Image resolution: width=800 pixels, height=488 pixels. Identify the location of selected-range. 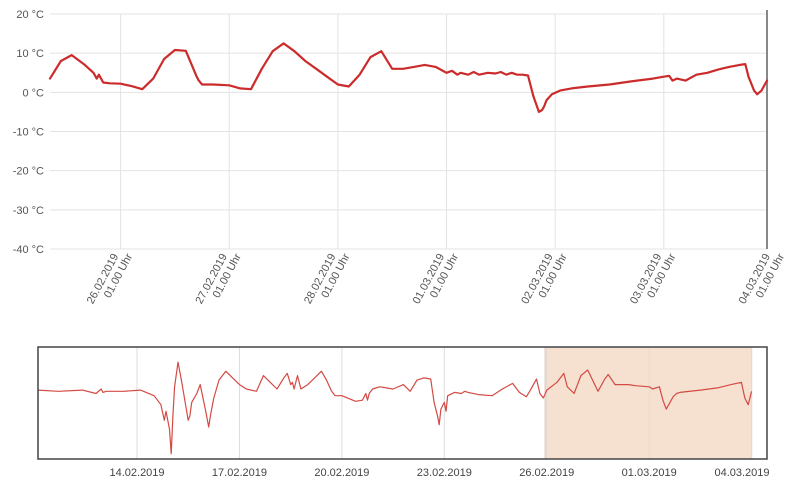
(648, 403).